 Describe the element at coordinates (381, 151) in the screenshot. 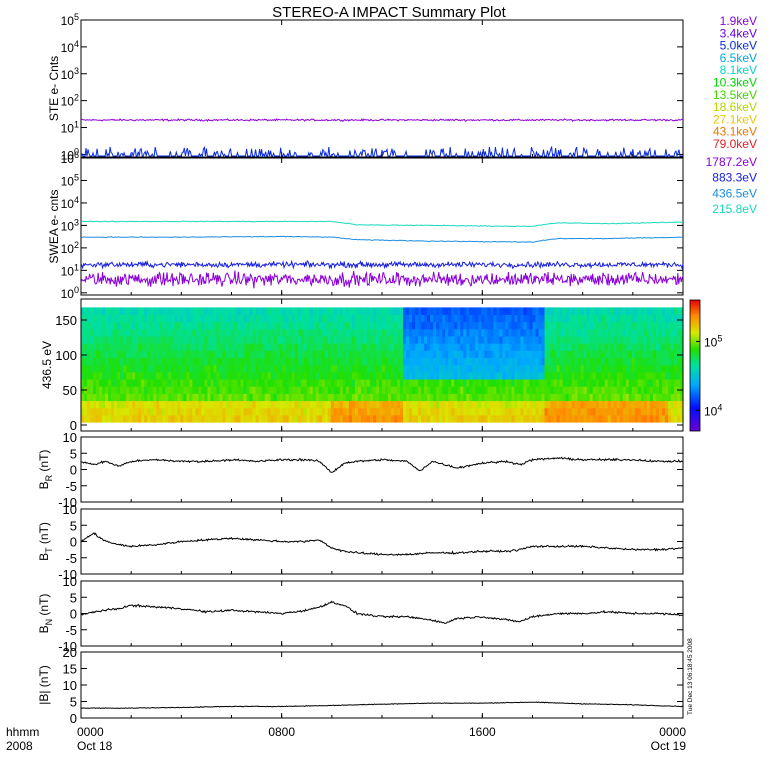

I see `ste-series-5.0keV` at that location.